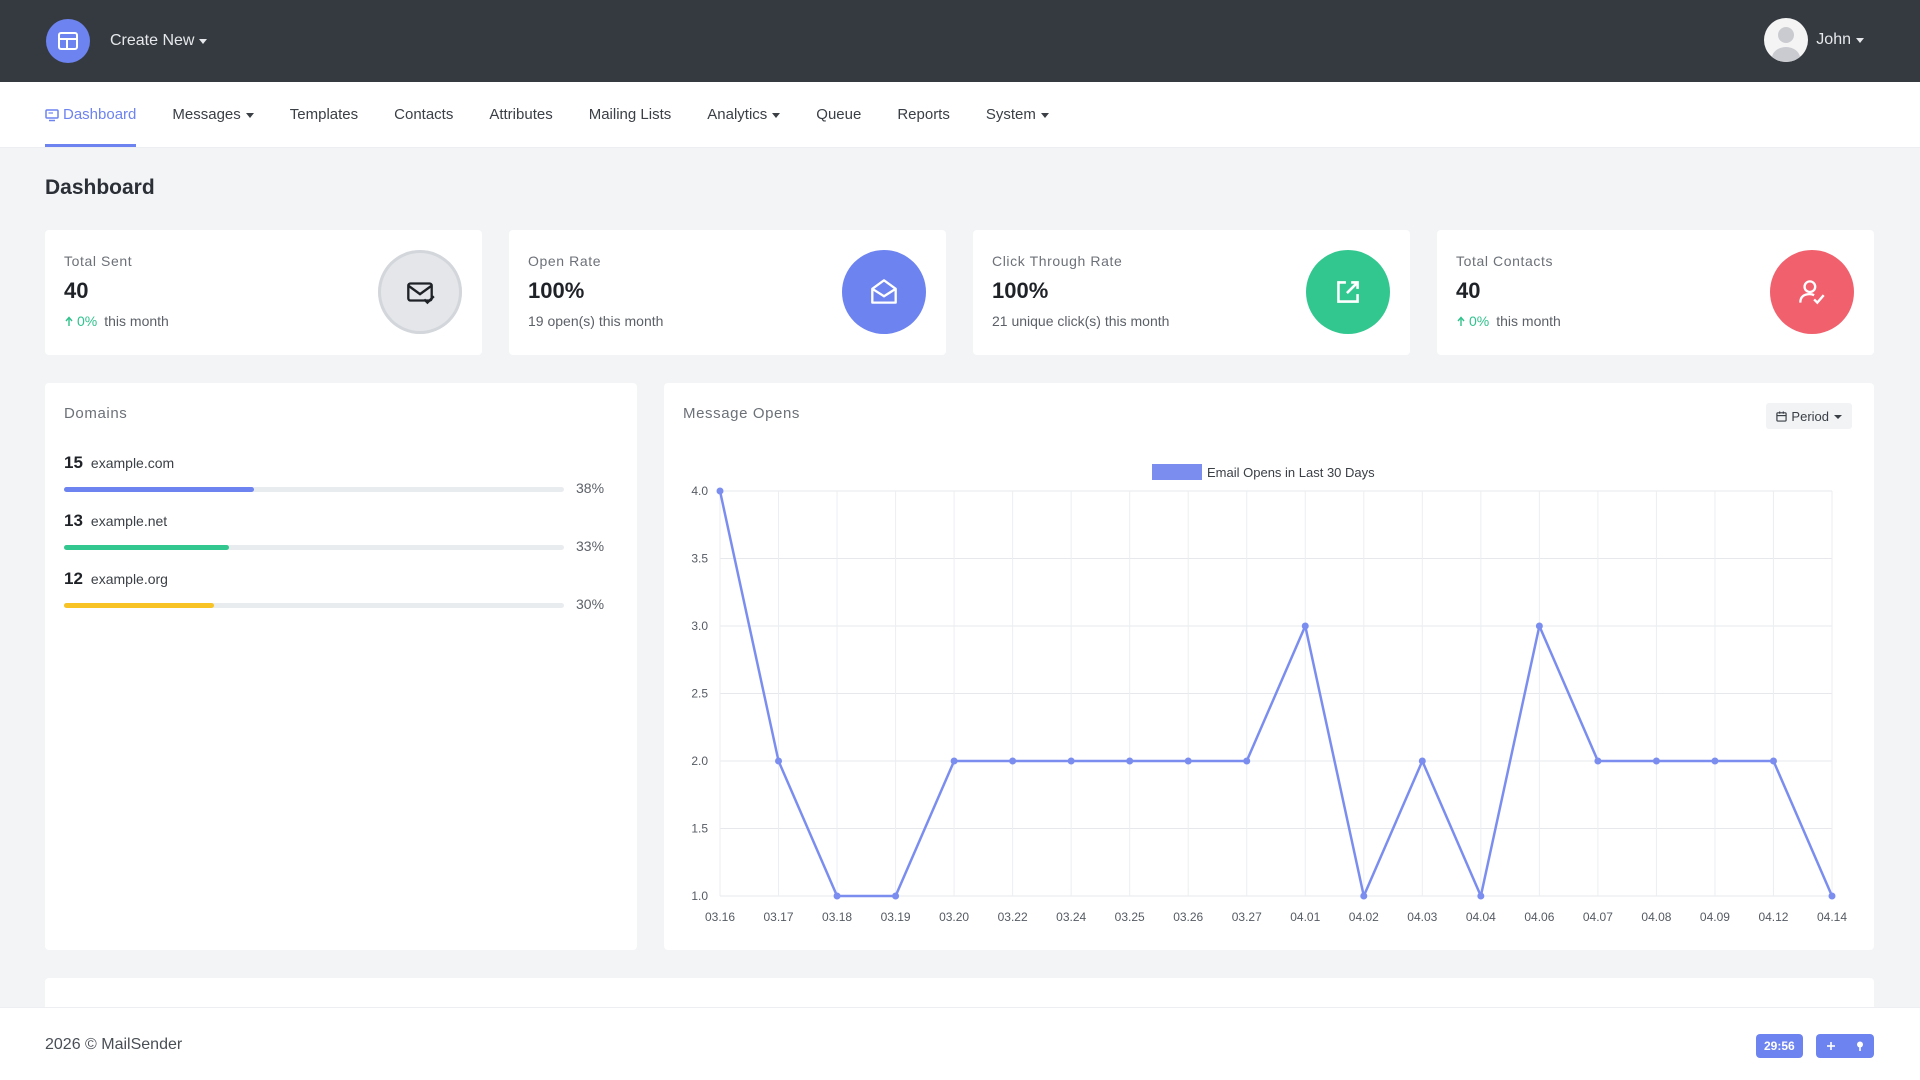  What do you see at coordinates (884, 292) in the screenshot?
I see `mail-open-icon` at bounding box center [884, 292].